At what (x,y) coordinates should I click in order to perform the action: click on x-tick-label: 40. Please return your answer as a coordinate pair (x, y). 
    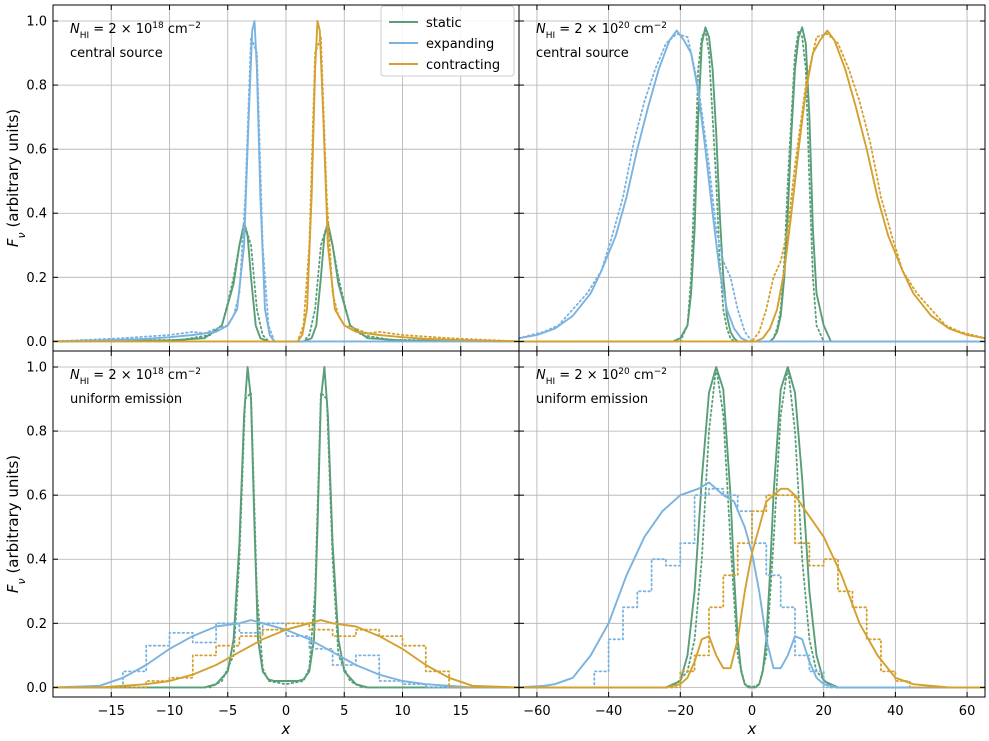
    Looking at the image, I should click on (895, 711).